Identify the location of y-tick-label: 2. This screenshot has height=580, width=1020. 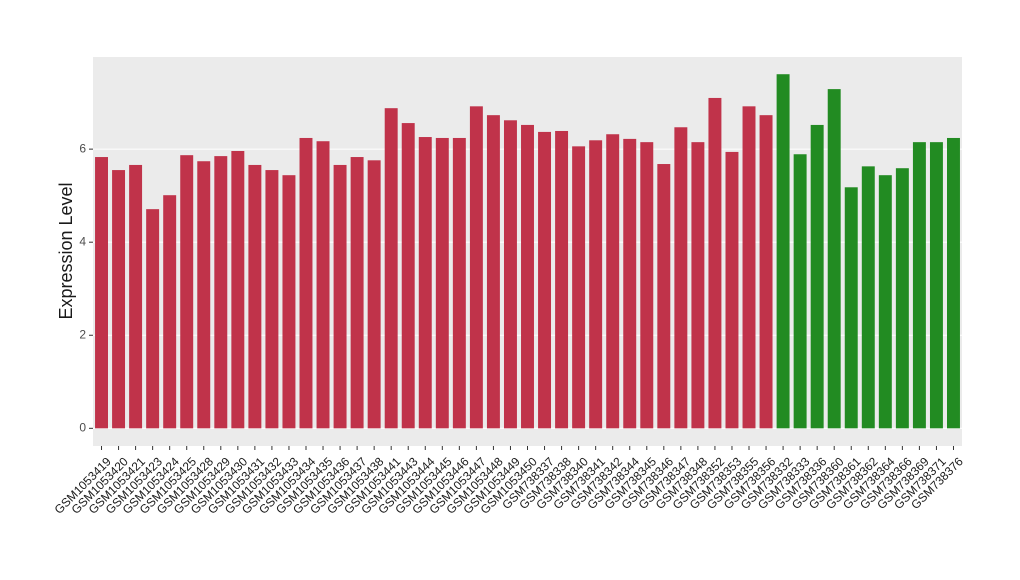
(82, 334).